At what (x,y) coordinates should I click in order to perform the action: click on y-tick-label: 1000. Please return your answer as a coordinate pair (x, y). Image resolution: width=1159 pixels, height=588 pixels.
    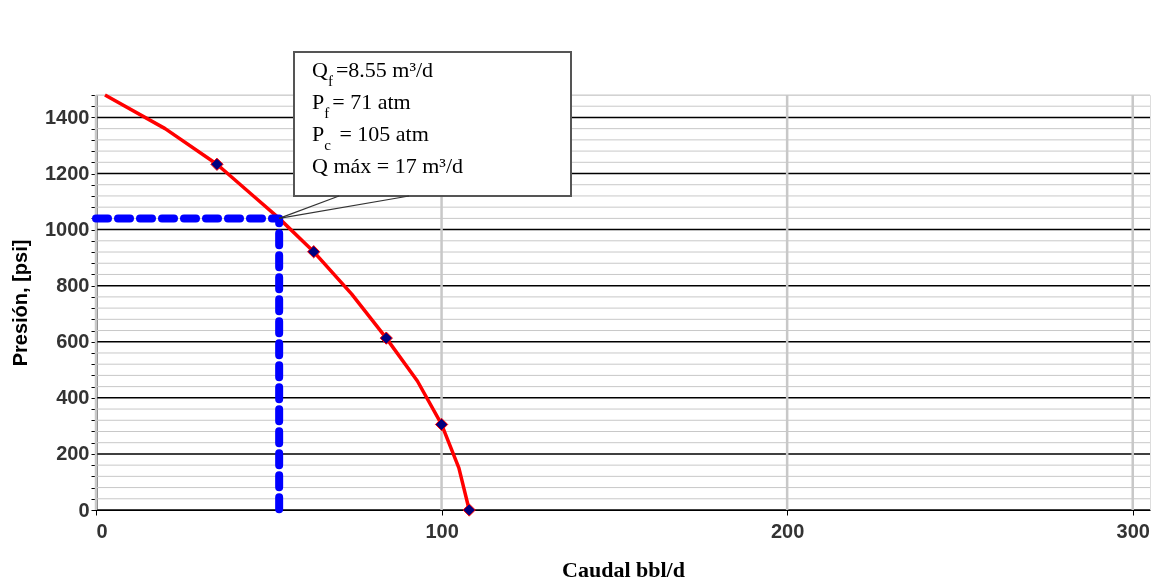
    Looking at the image, I should click on (67, 229).